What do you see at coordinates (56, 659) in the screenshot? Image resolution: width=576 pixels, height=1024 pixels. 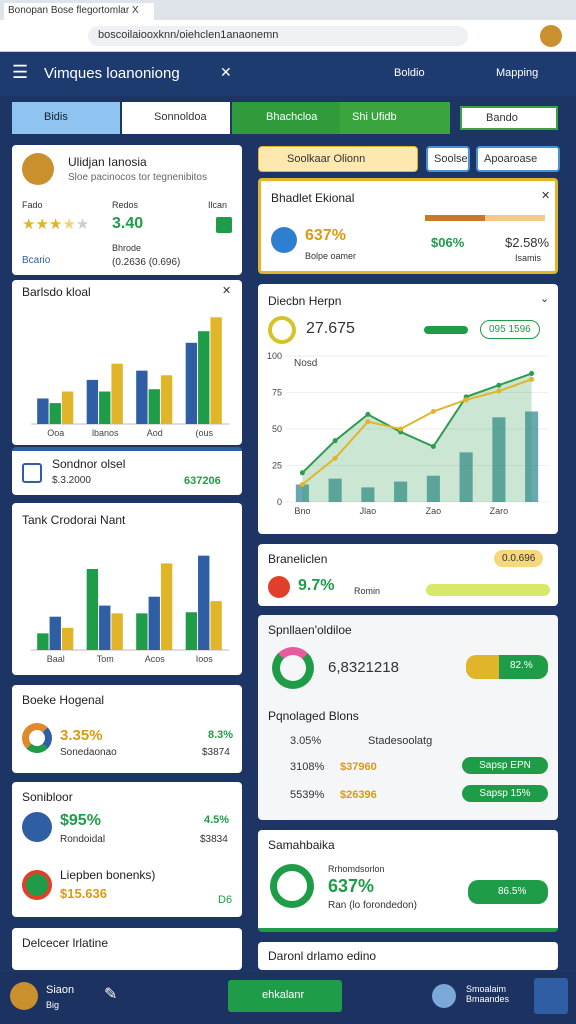 I see `x-tick-label: Baal` at bounding box center [56, 659].